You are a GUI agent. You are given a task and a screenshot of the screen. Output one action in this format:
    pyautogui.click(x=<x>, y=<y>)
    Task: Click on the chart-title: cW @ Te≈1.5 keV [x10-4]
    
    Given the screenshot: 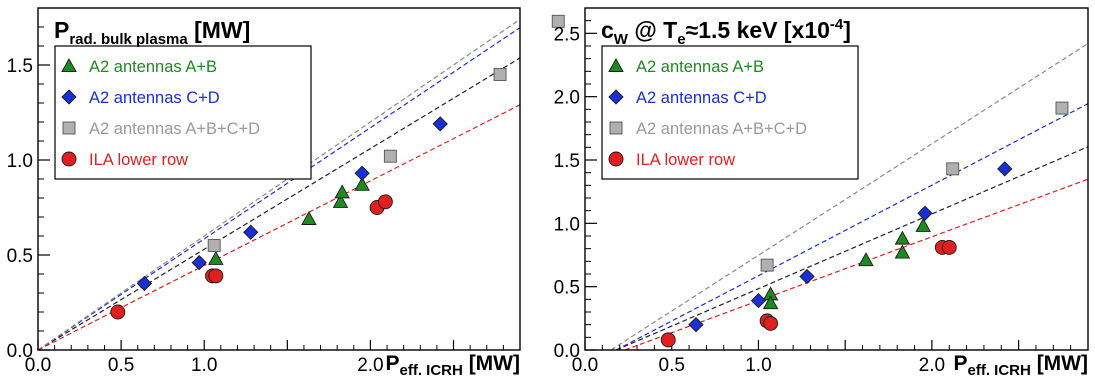 What is the action you would take?
    pyautogui.click(x=726, y=32)
    